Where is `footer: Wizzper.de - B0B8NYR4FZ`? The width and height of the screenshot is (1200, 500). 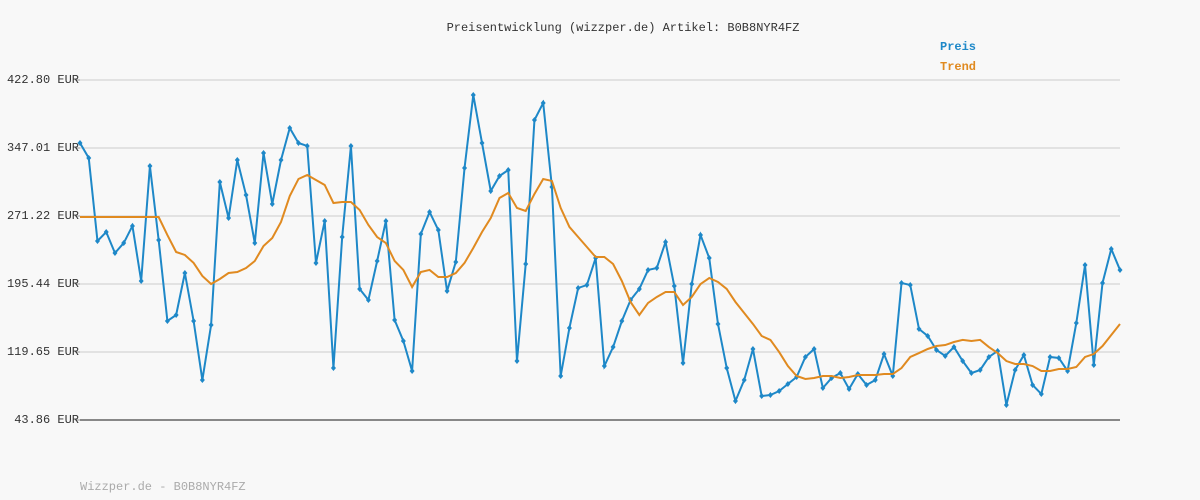
footer: Wizzper.de - B0B8NYR4FZ is located at coordinates (163, 487).